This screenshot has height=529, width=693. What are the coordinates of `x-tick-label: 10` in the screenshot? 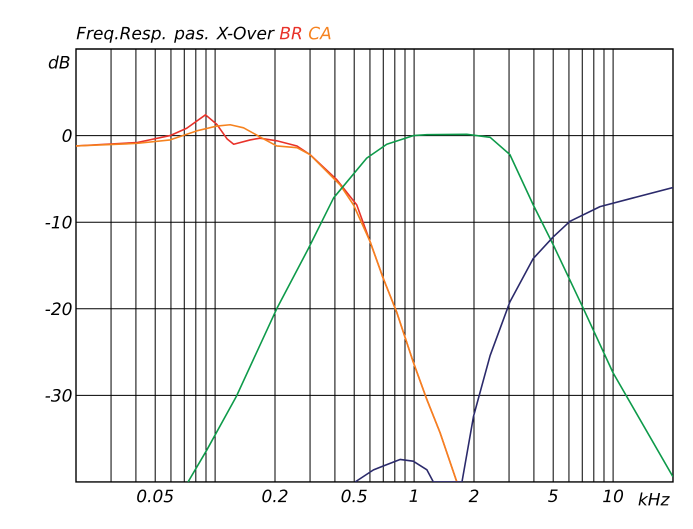 It's located at (613, 496).